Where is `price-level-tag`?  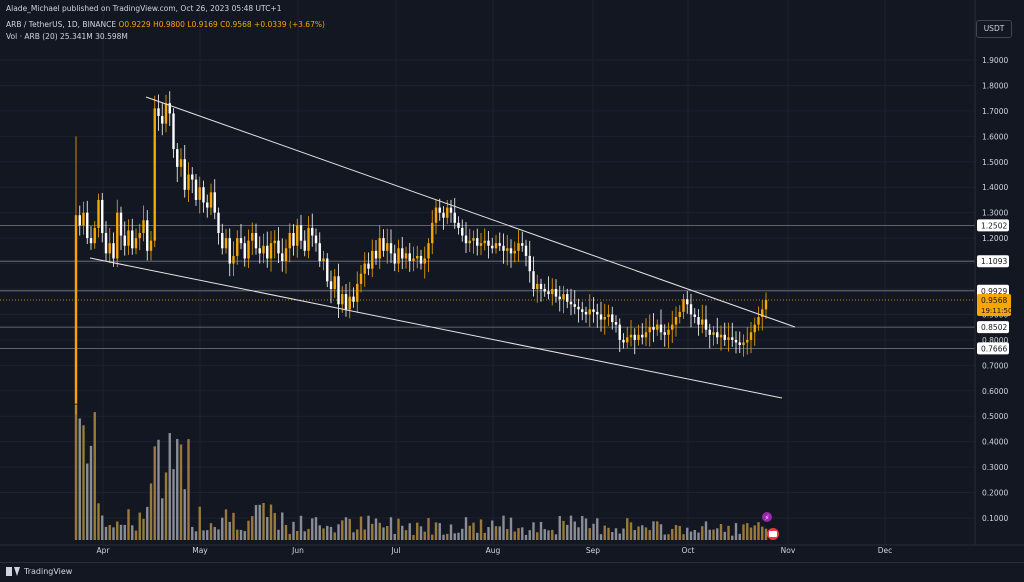 price-level-tag is located at coordinates (993, 327).